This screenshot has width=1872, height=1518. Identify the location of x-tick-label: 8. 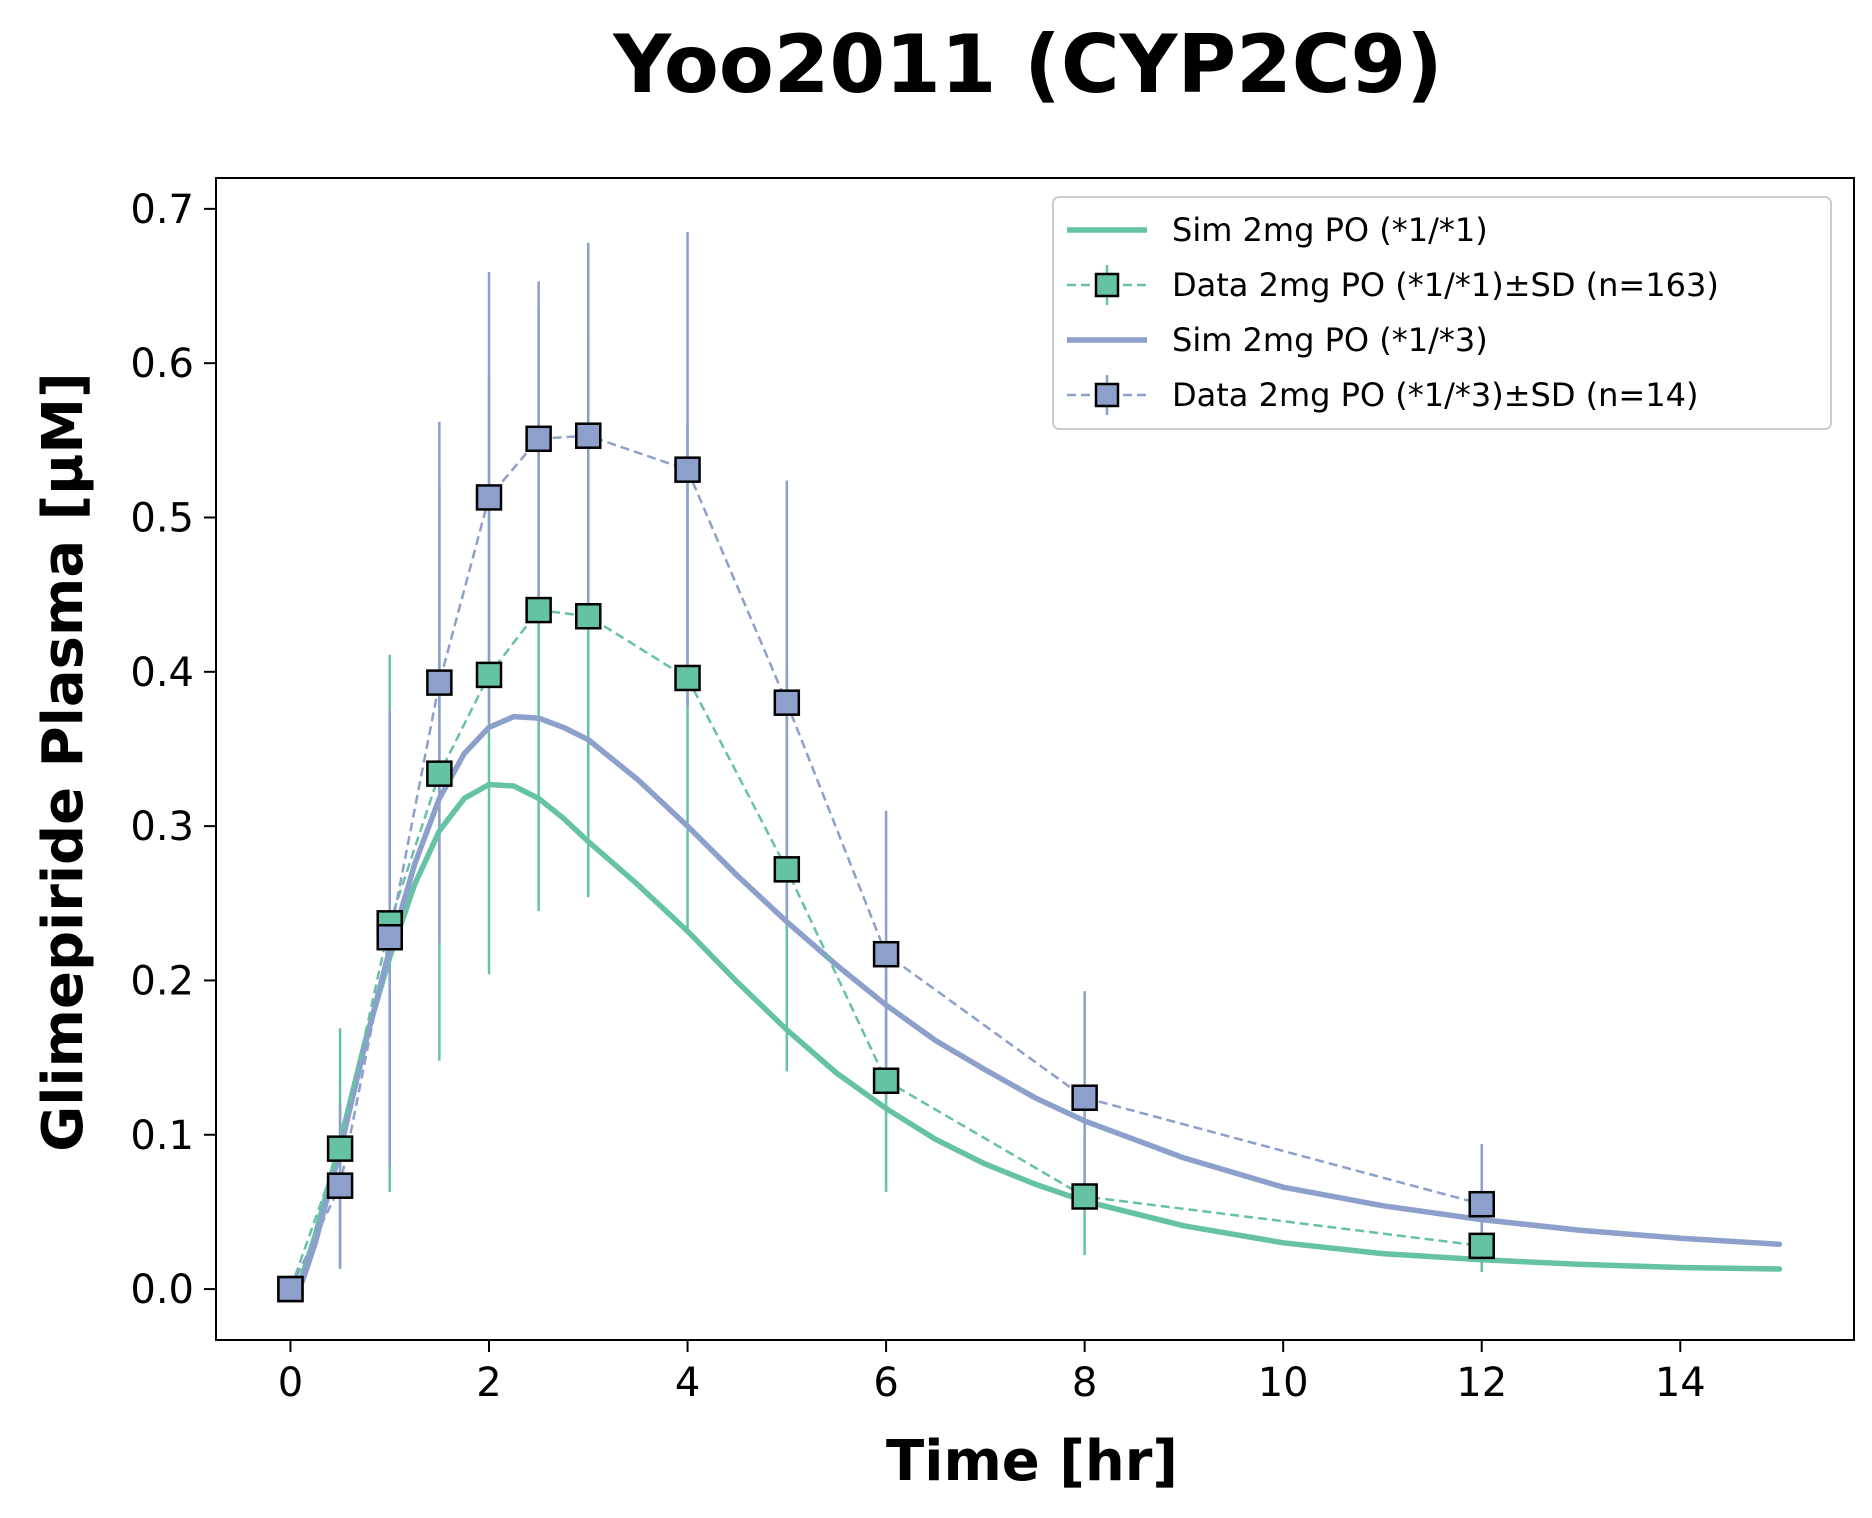
(1084, 1383).